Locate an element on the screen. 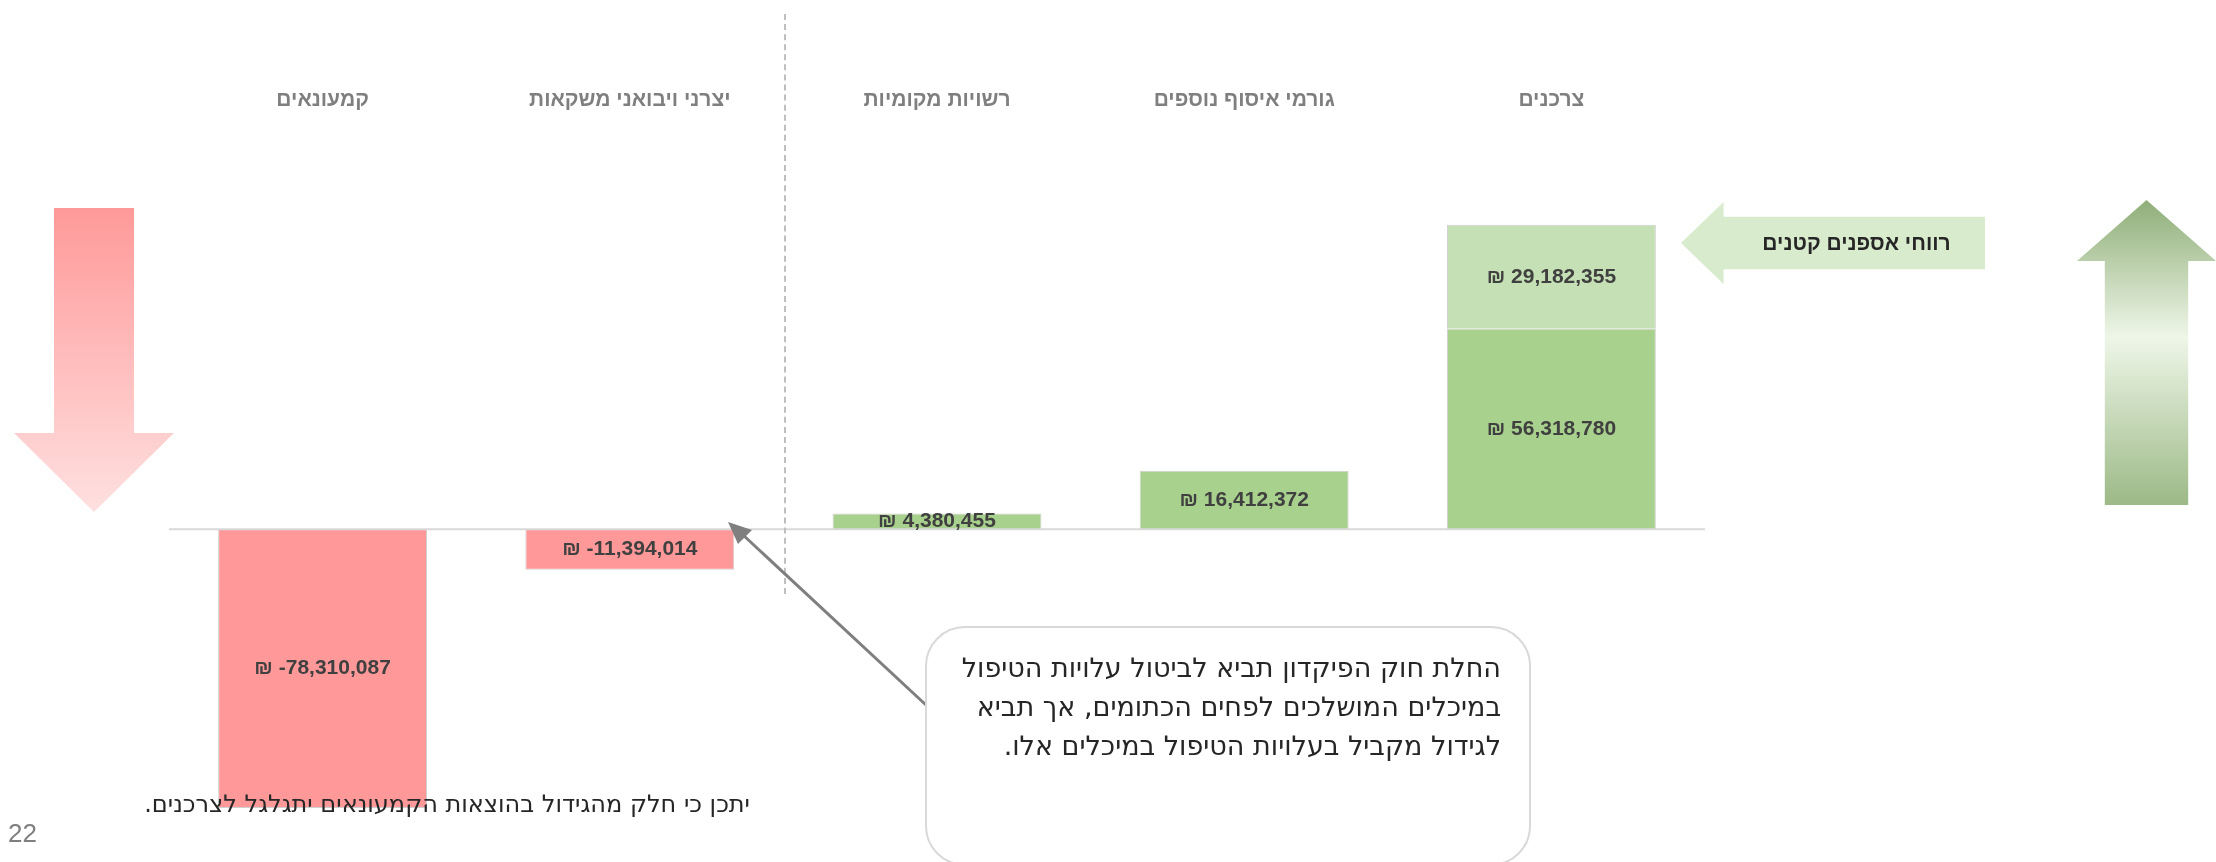 The width and height of the screenshot is (2216, 862). data-label: ₪ 56,318,780 is located at coordinates (1551, 427).